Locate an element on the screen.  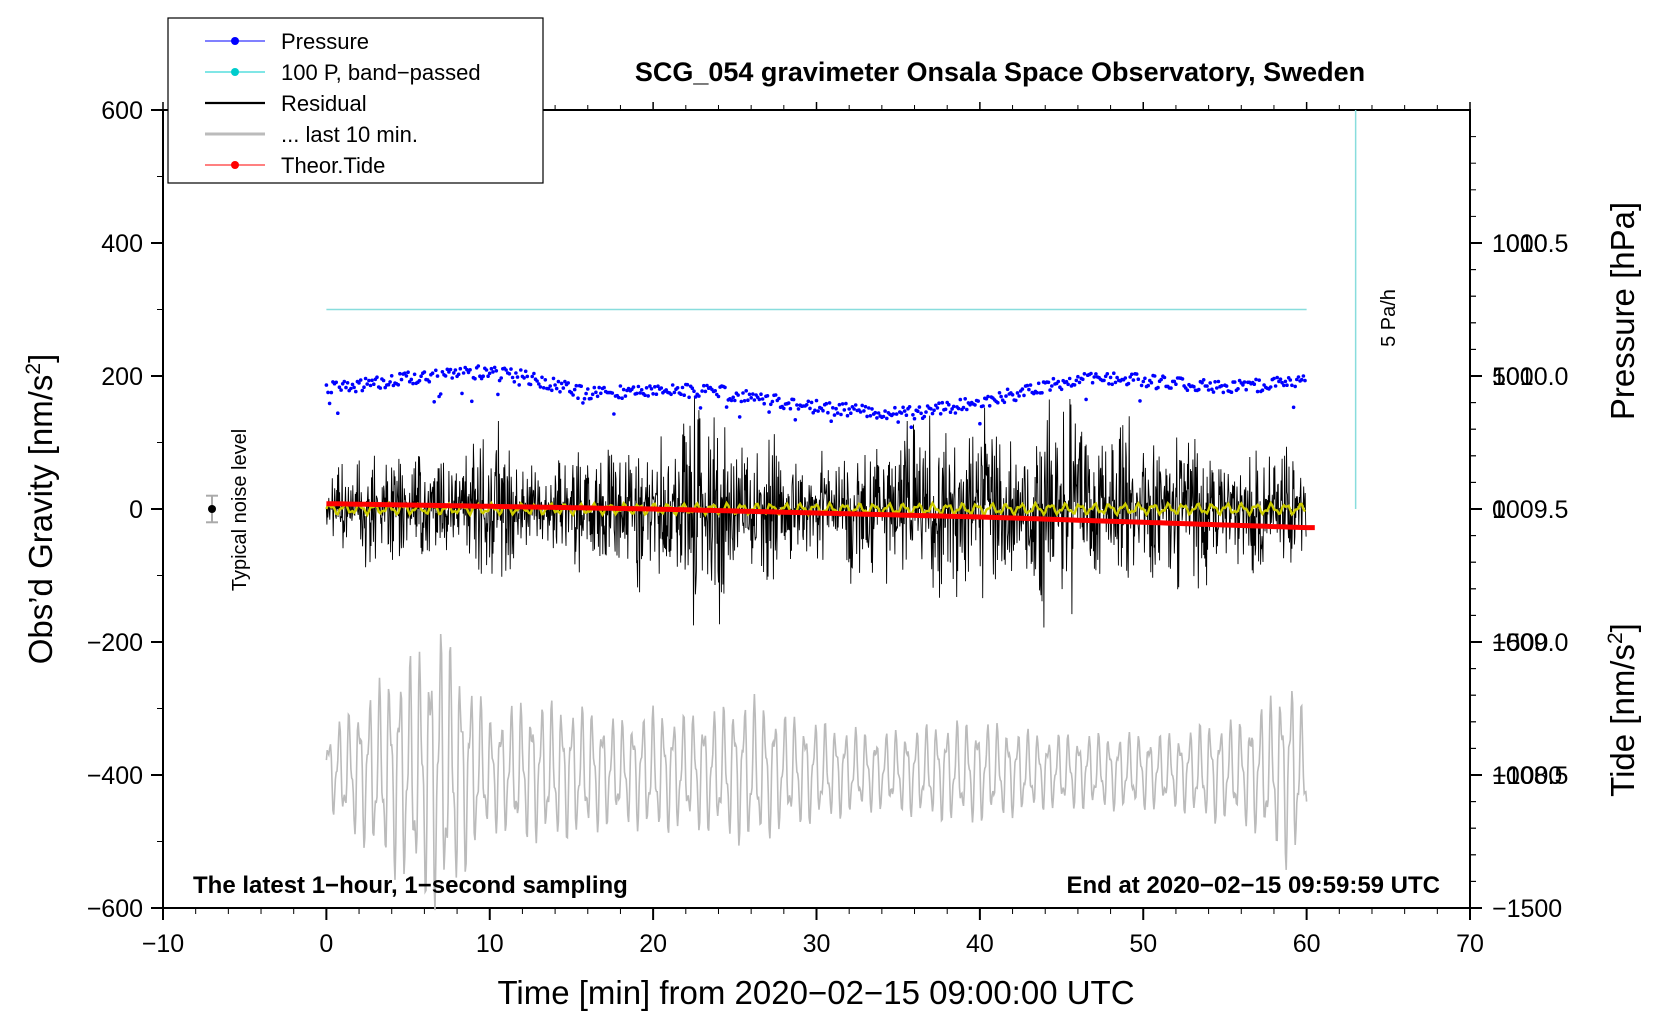
series-pressure is located at coordinates (815, 397).